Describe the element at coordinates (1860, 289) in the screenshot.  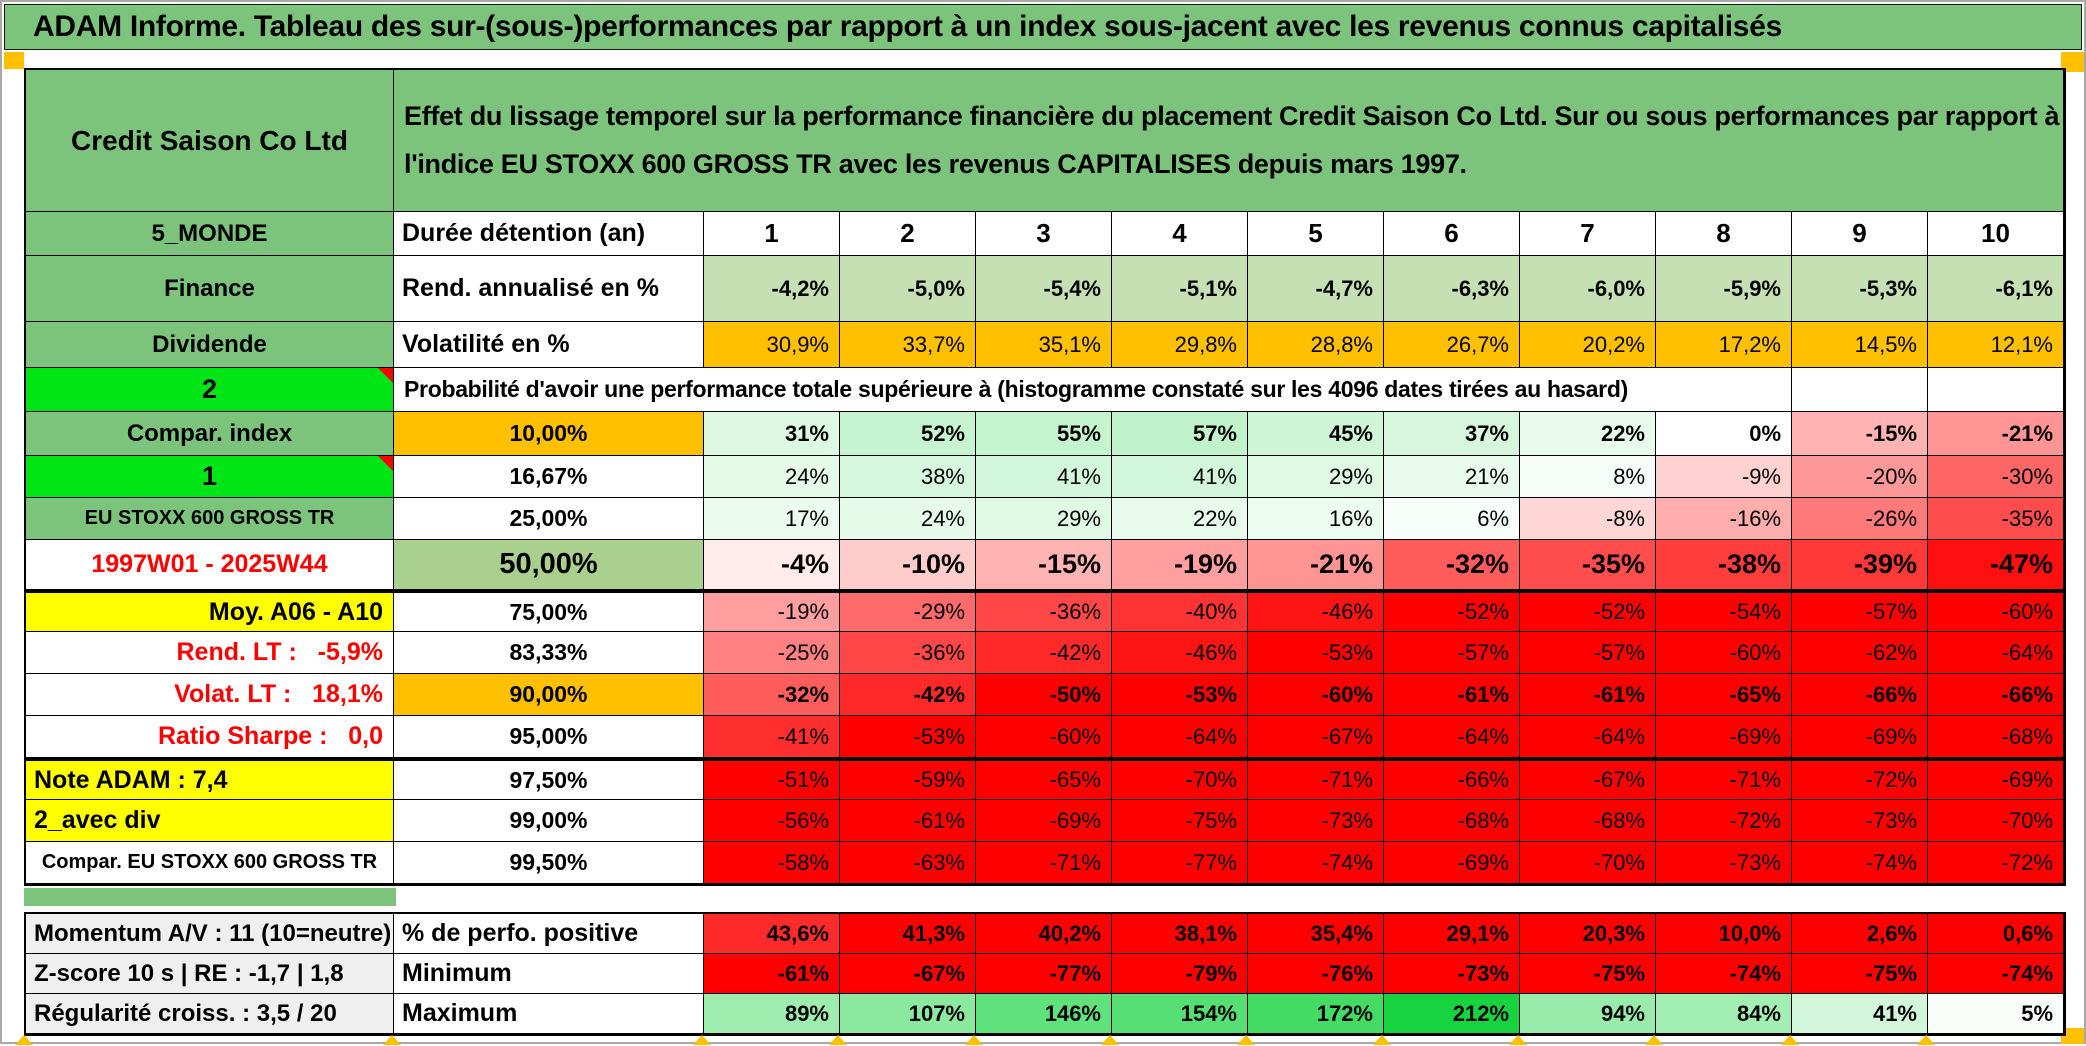
I see `cell: -5,3%` at that location.